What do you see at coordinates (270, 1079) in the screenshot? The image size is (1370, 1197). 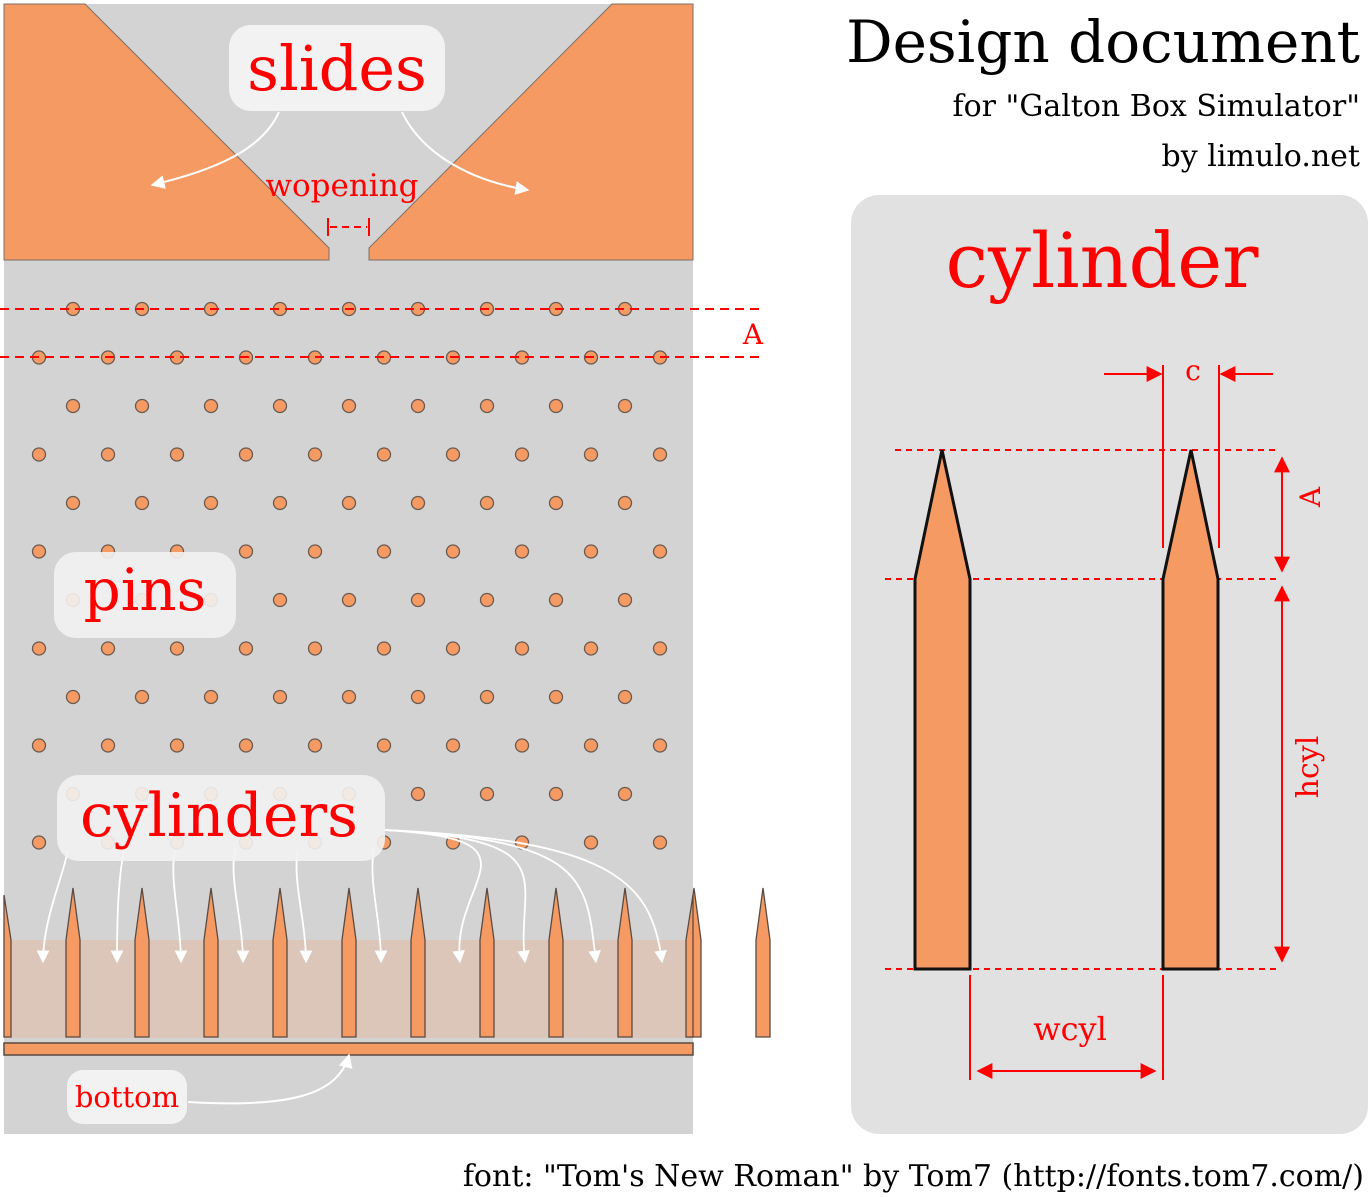 I see `bottom-arrow` at bounding box center [270, 1079].